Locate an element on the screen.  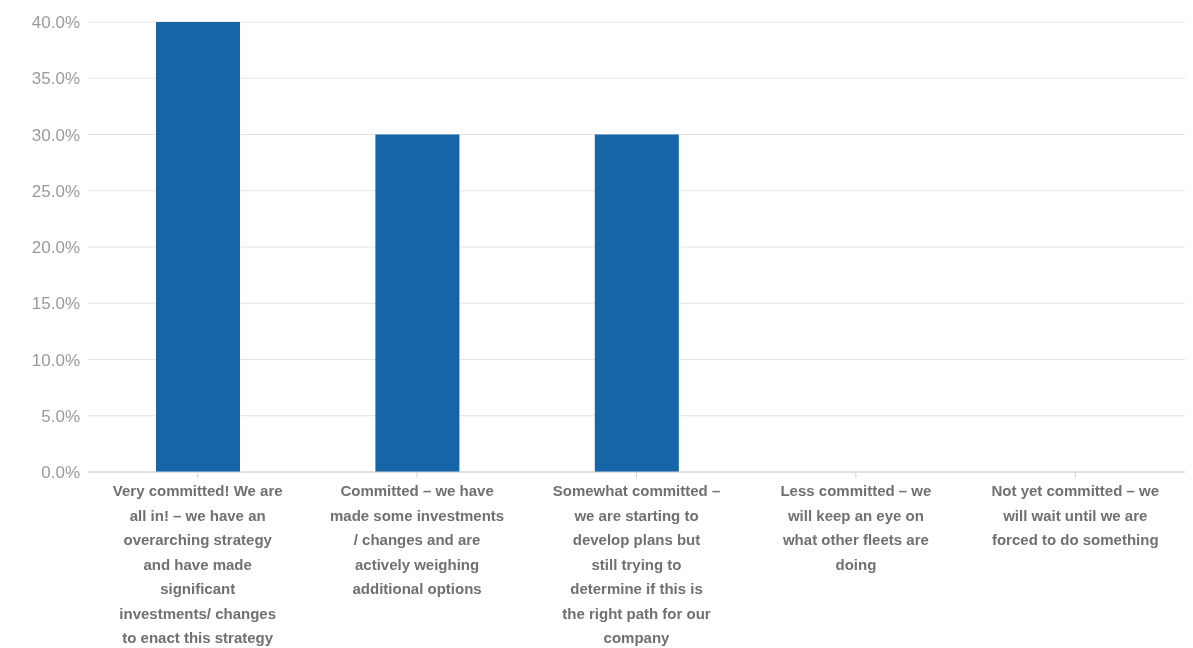
y-tick-label: 20.0% is located at coordinates (55, 248).